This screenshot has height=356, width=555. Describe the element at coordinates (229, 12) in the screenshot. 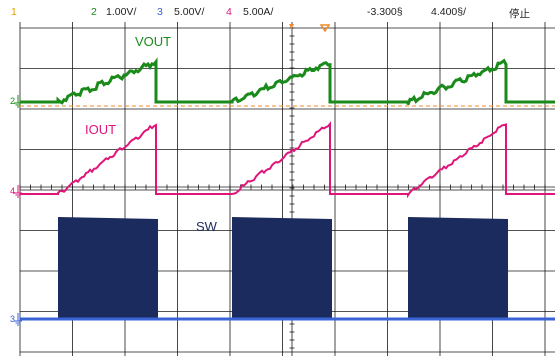

I see `channel4-indicator: 4` at that location.